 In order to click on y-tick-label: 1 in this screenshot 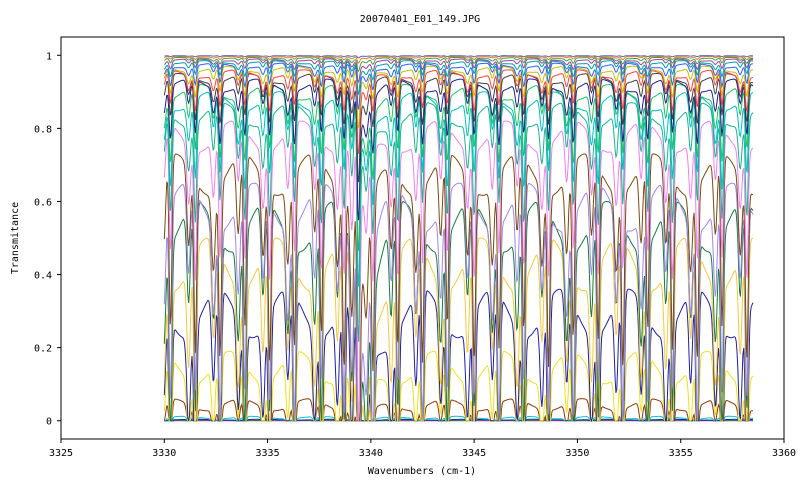, I will do `click(49, 56)`.